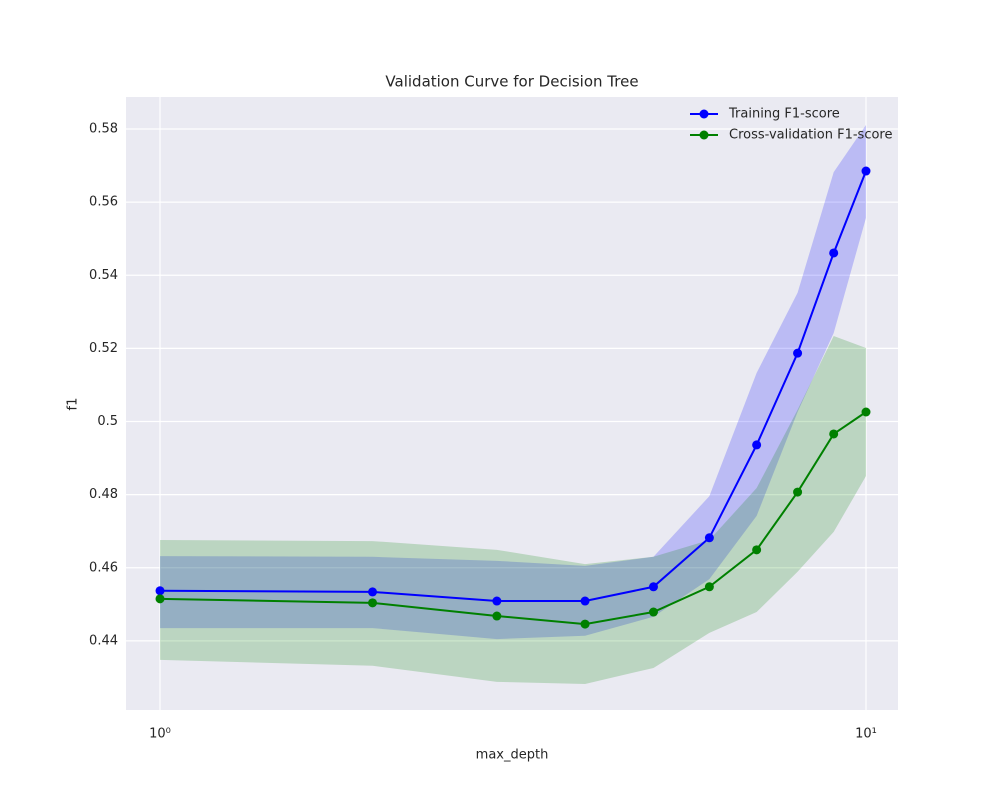 Image resolution: width=1000 pixels, height=804 pixels. I want to click on chart-title: Validation Curve for Decision Tree, so click(511, 82).